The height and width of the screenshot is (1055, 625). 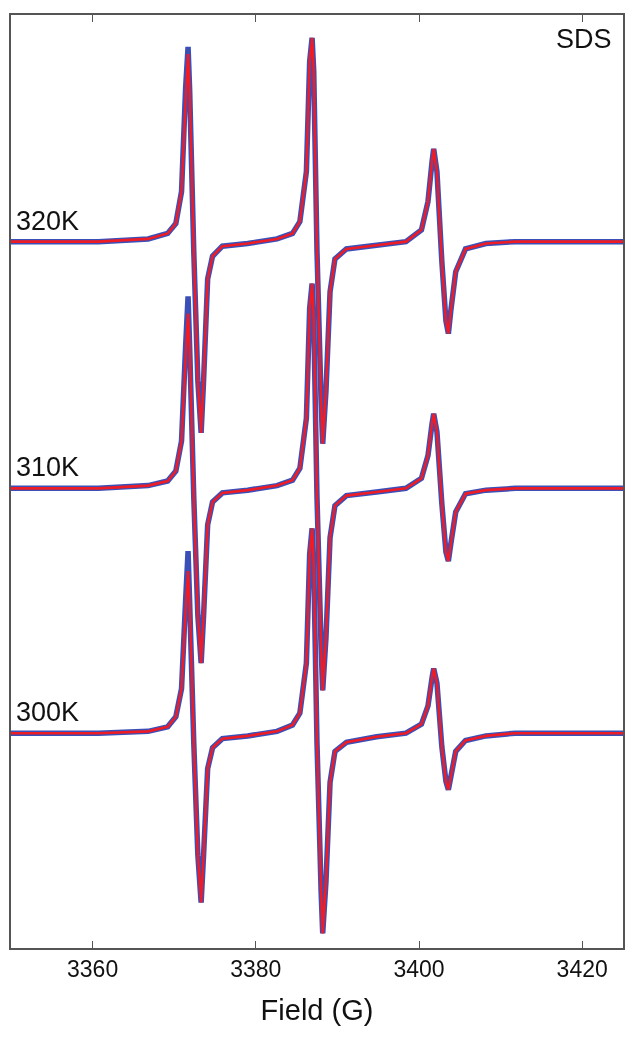 I want to click on annotation: 310K, so click(x=48, y=467).